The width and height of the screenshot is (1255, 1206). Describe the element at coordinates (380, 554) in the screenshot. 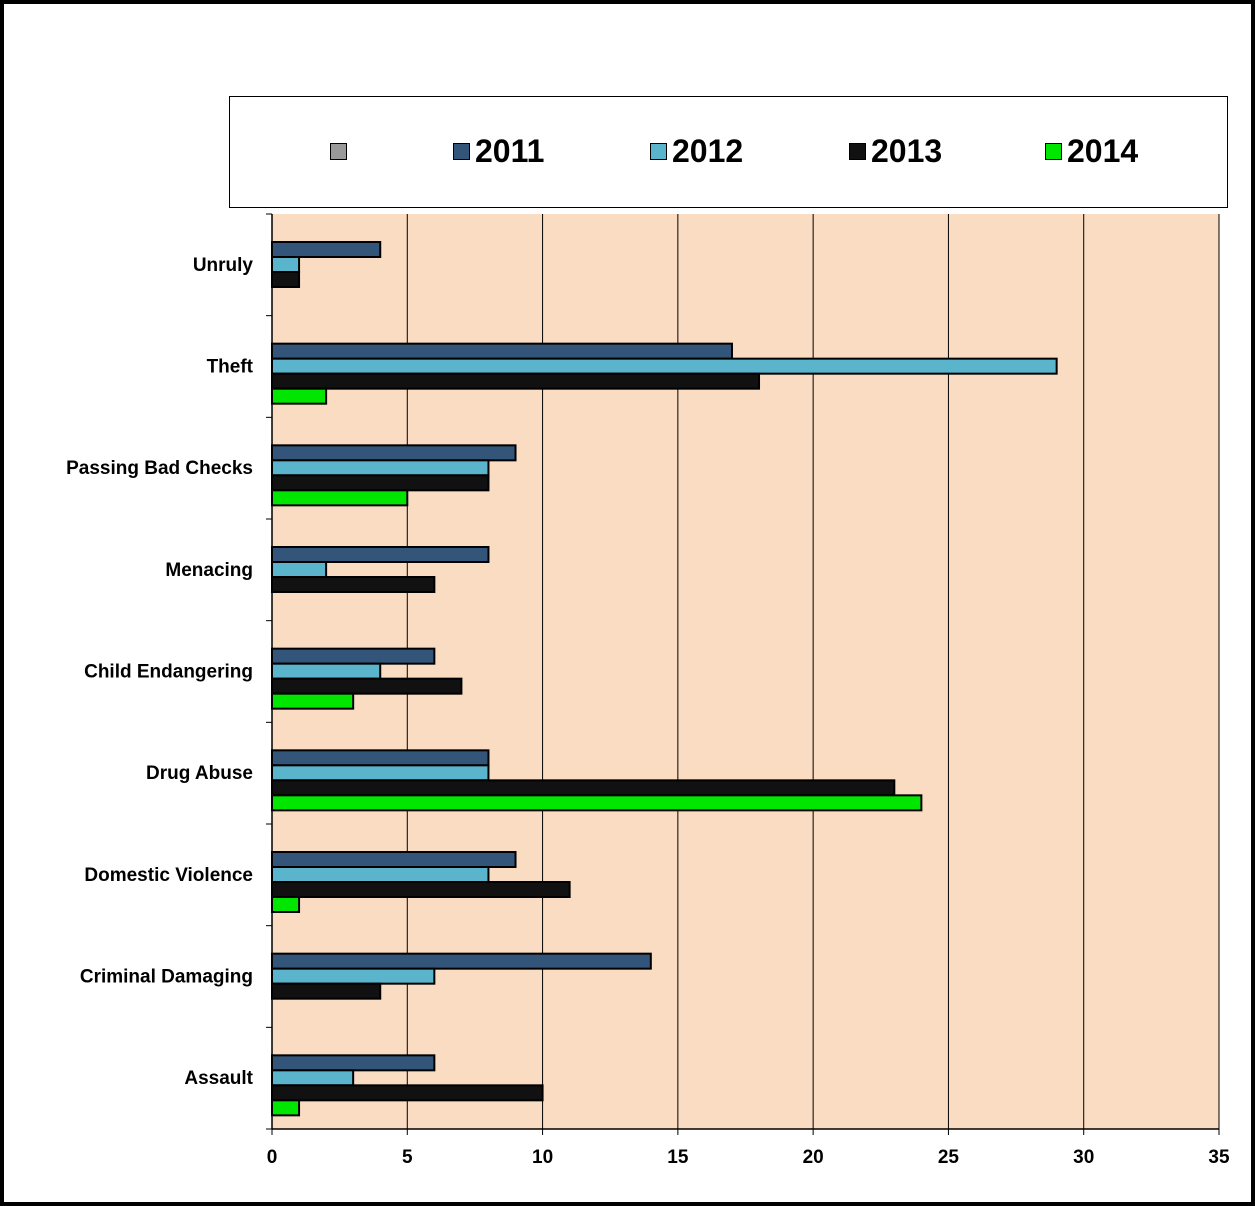

I see `bar-2011-menacing` at that location.